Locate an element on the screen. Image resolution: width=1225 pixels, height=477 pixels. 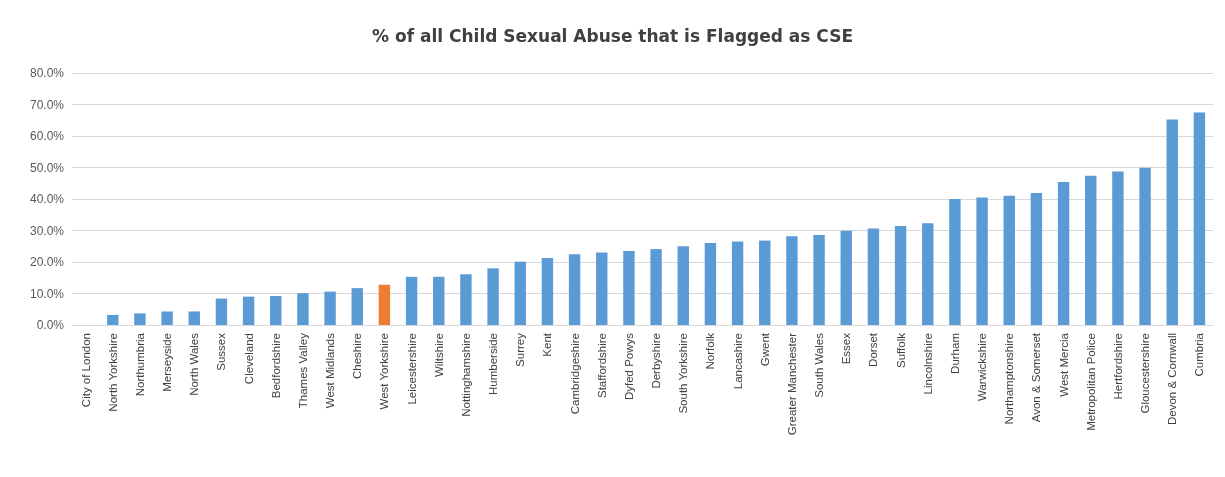
x-tick-label: Northamptonshire is located at coordinates (1009, 379).